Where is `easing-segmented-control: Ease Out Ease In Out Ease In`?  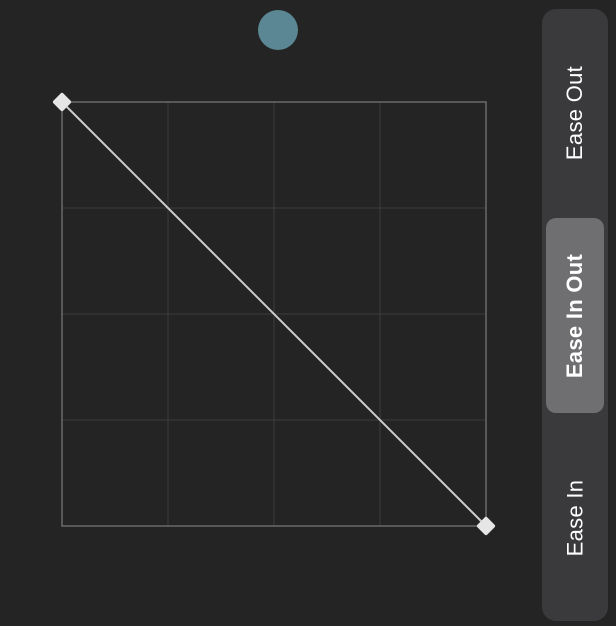
easing-segmented-control: Ease Out Ease In Out Ease In is located at coordinates (575, 315).